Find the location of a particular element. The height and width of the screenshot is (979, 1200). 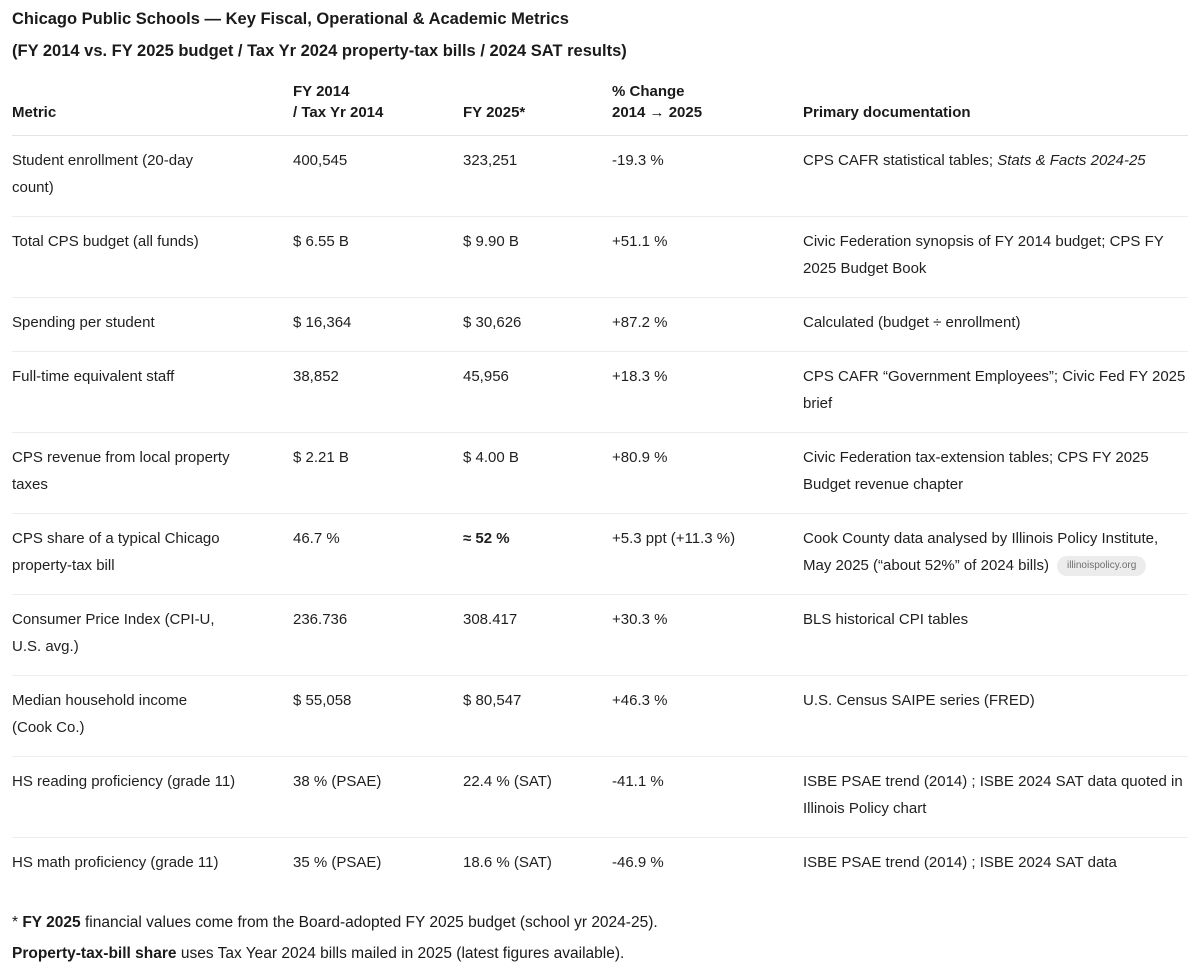

fy2025-cell: 323,251 is located at coordinates (537, 176).